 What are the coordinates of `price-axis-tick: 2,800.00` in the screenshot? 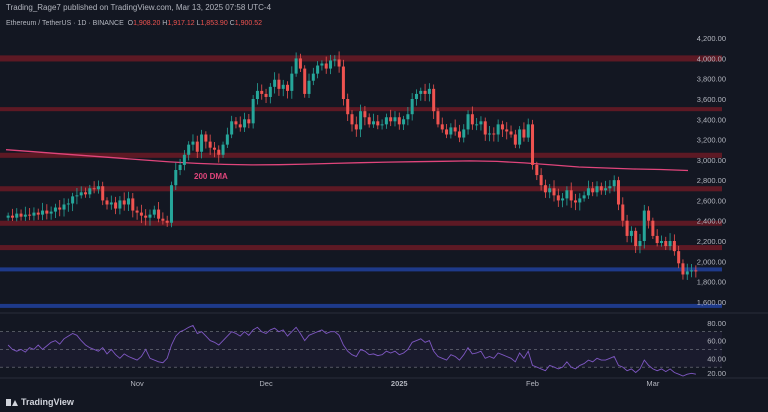 It's located at (711, 180).